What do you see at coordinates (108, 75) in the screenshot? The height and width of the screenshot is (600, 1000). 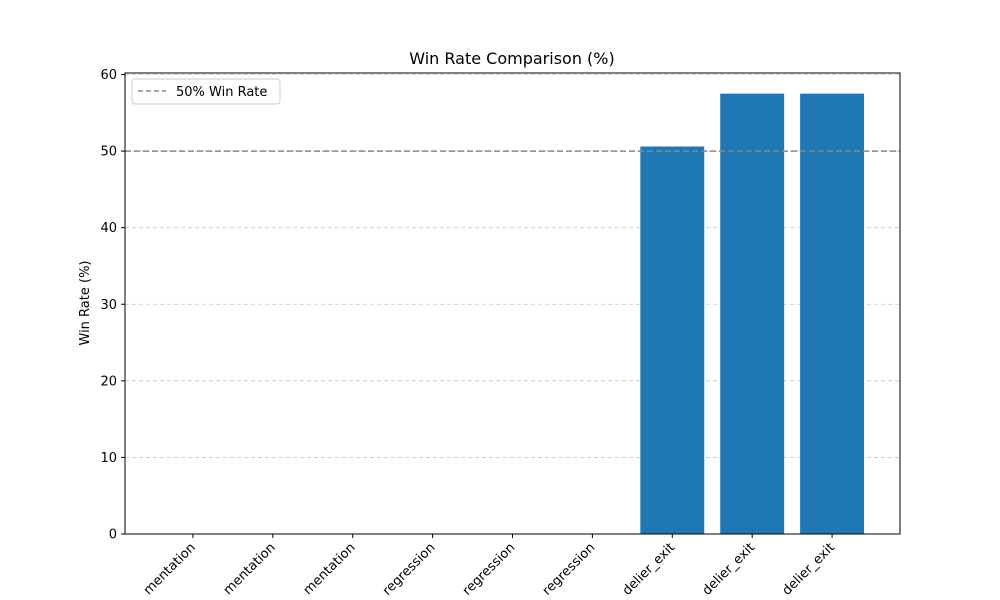 I see `y-tick-label-6: 60` at bounding box center [108, 75].